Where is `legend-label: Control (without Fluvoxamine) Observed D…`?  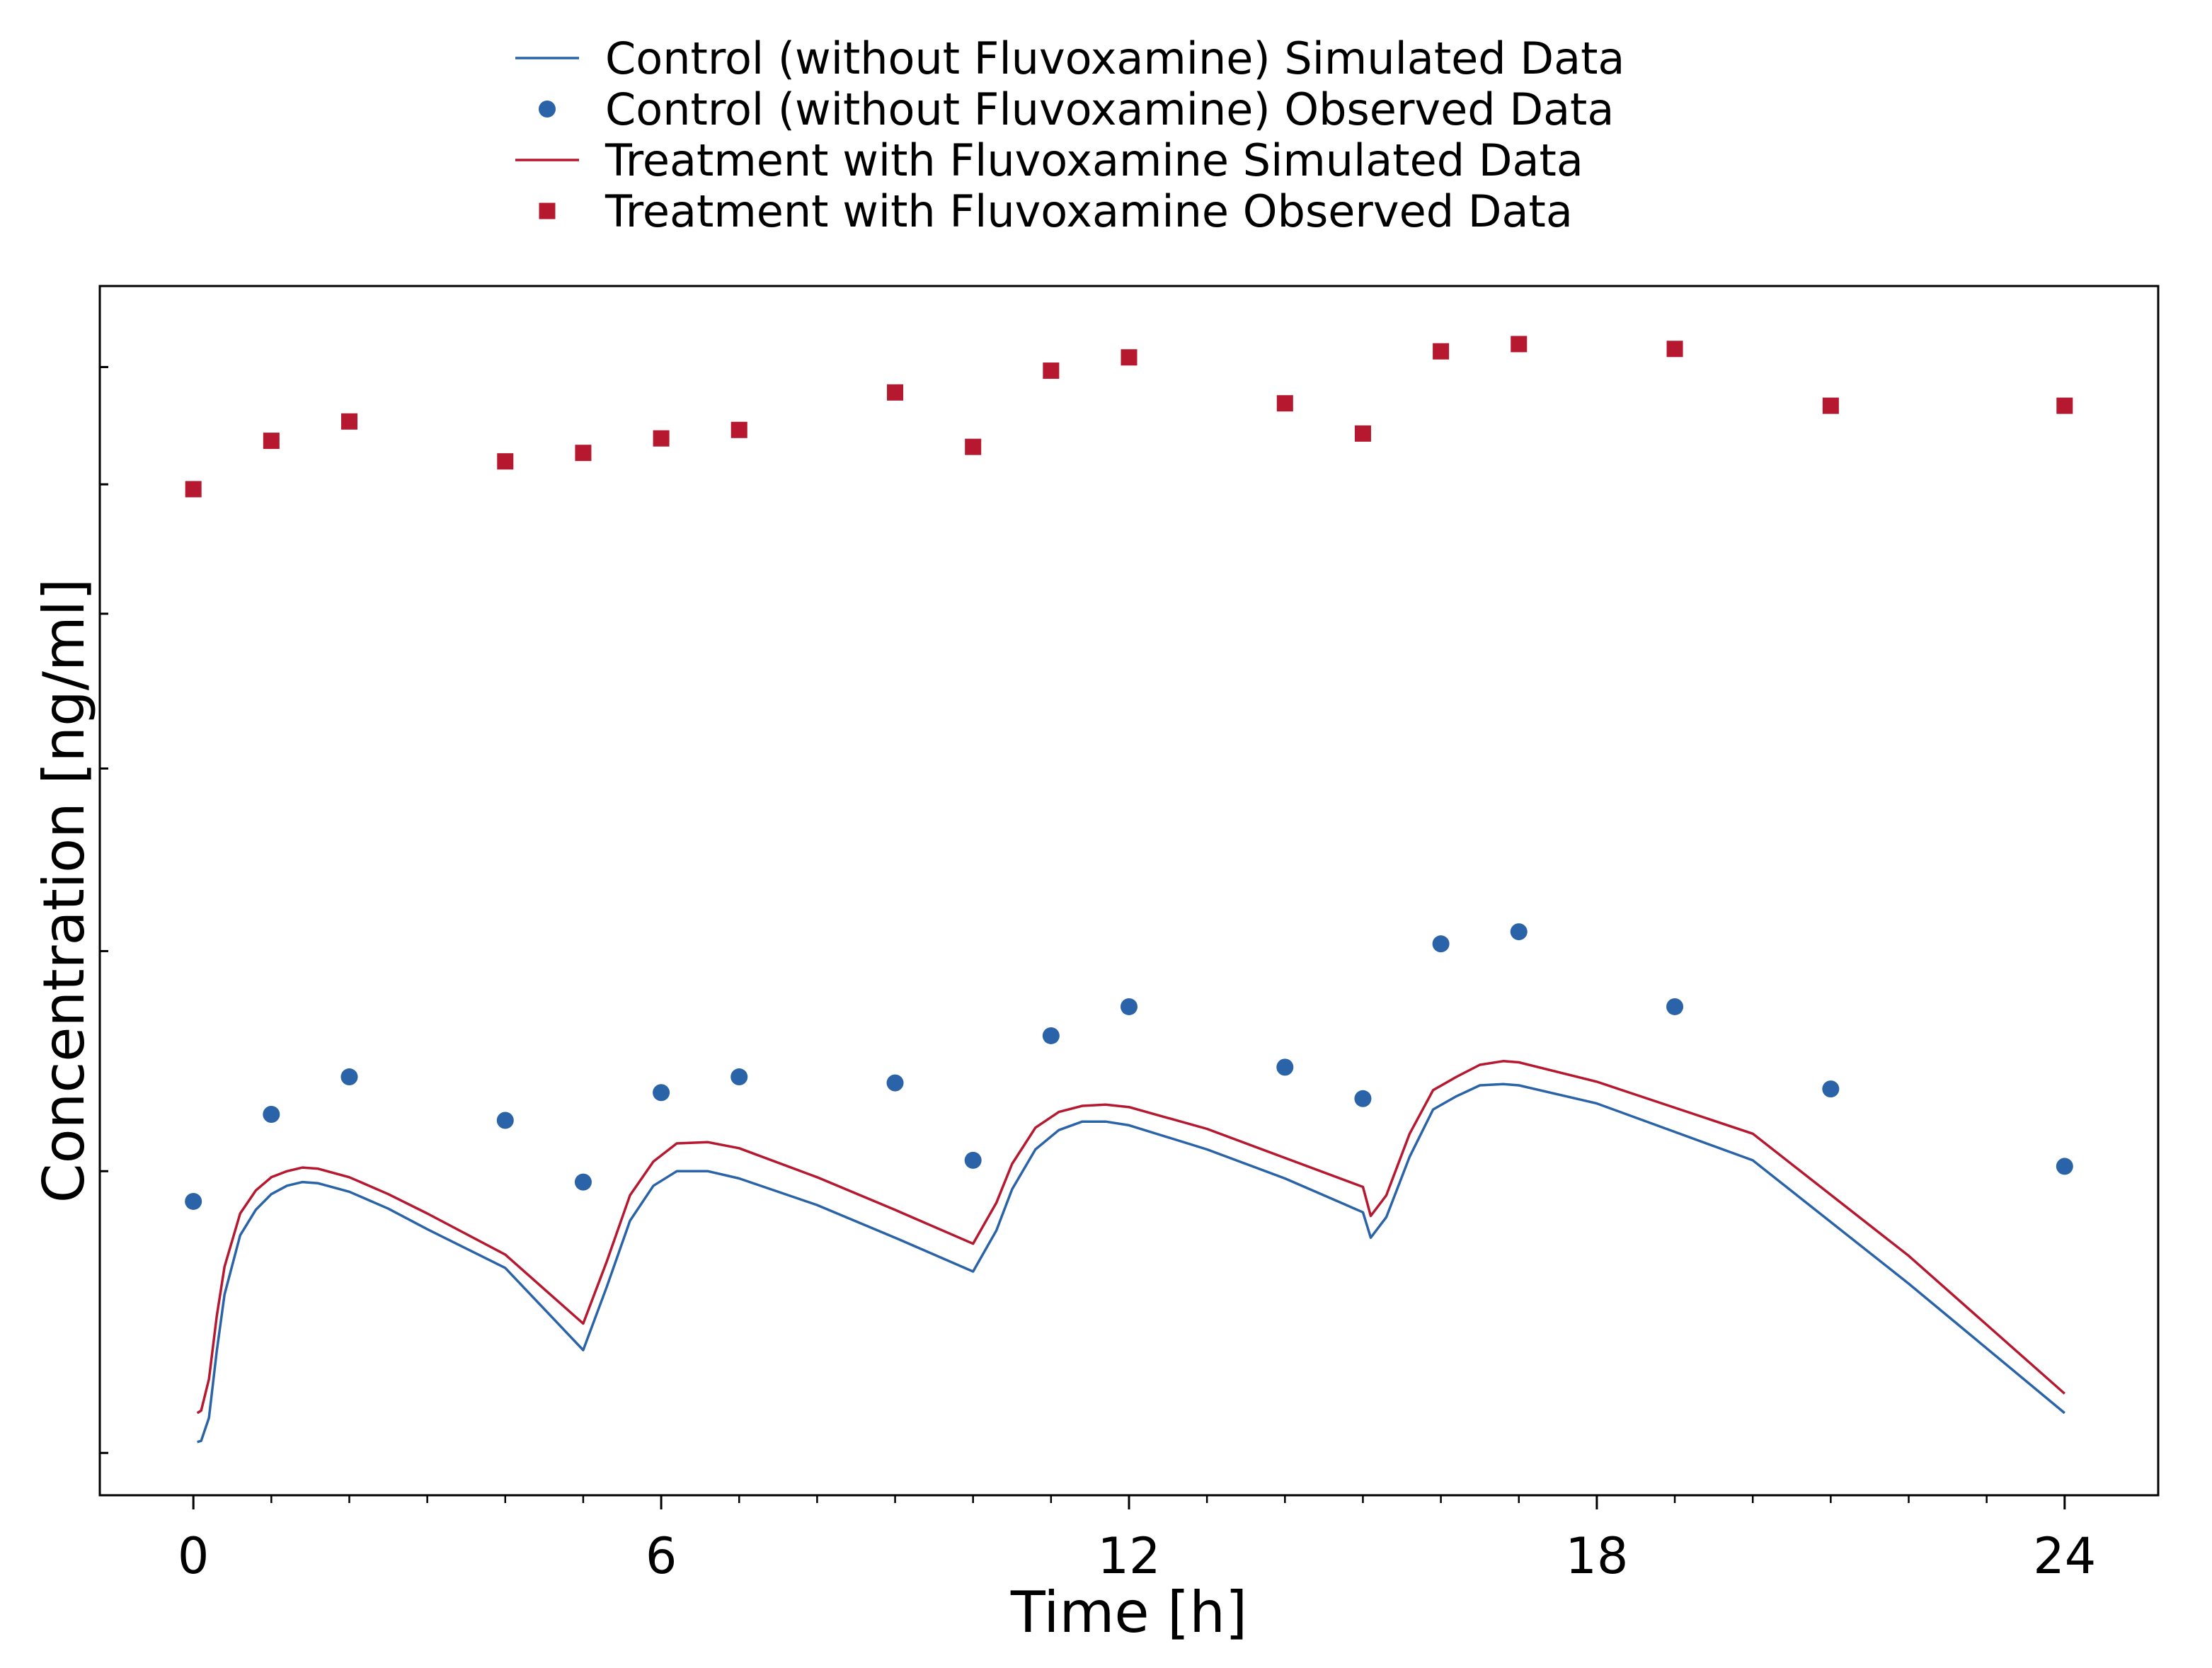 legend-label: Control (without Fluvoxamine) Observed D… is located at coordinates (1109, 109).